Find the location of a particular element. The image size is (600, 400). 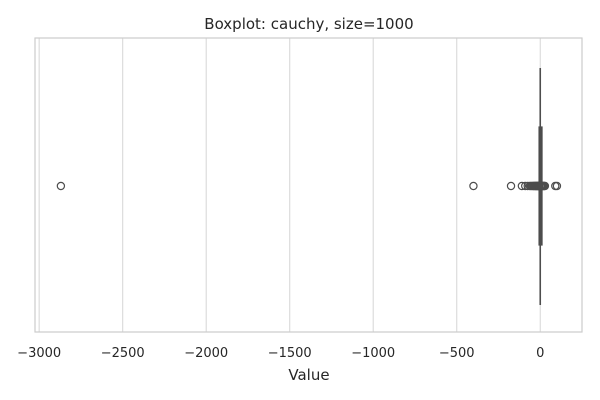

x-tick-labels: −3000 −2500 −2000 −1500 −1000 −500 0 is located at coordinates (280, 353).